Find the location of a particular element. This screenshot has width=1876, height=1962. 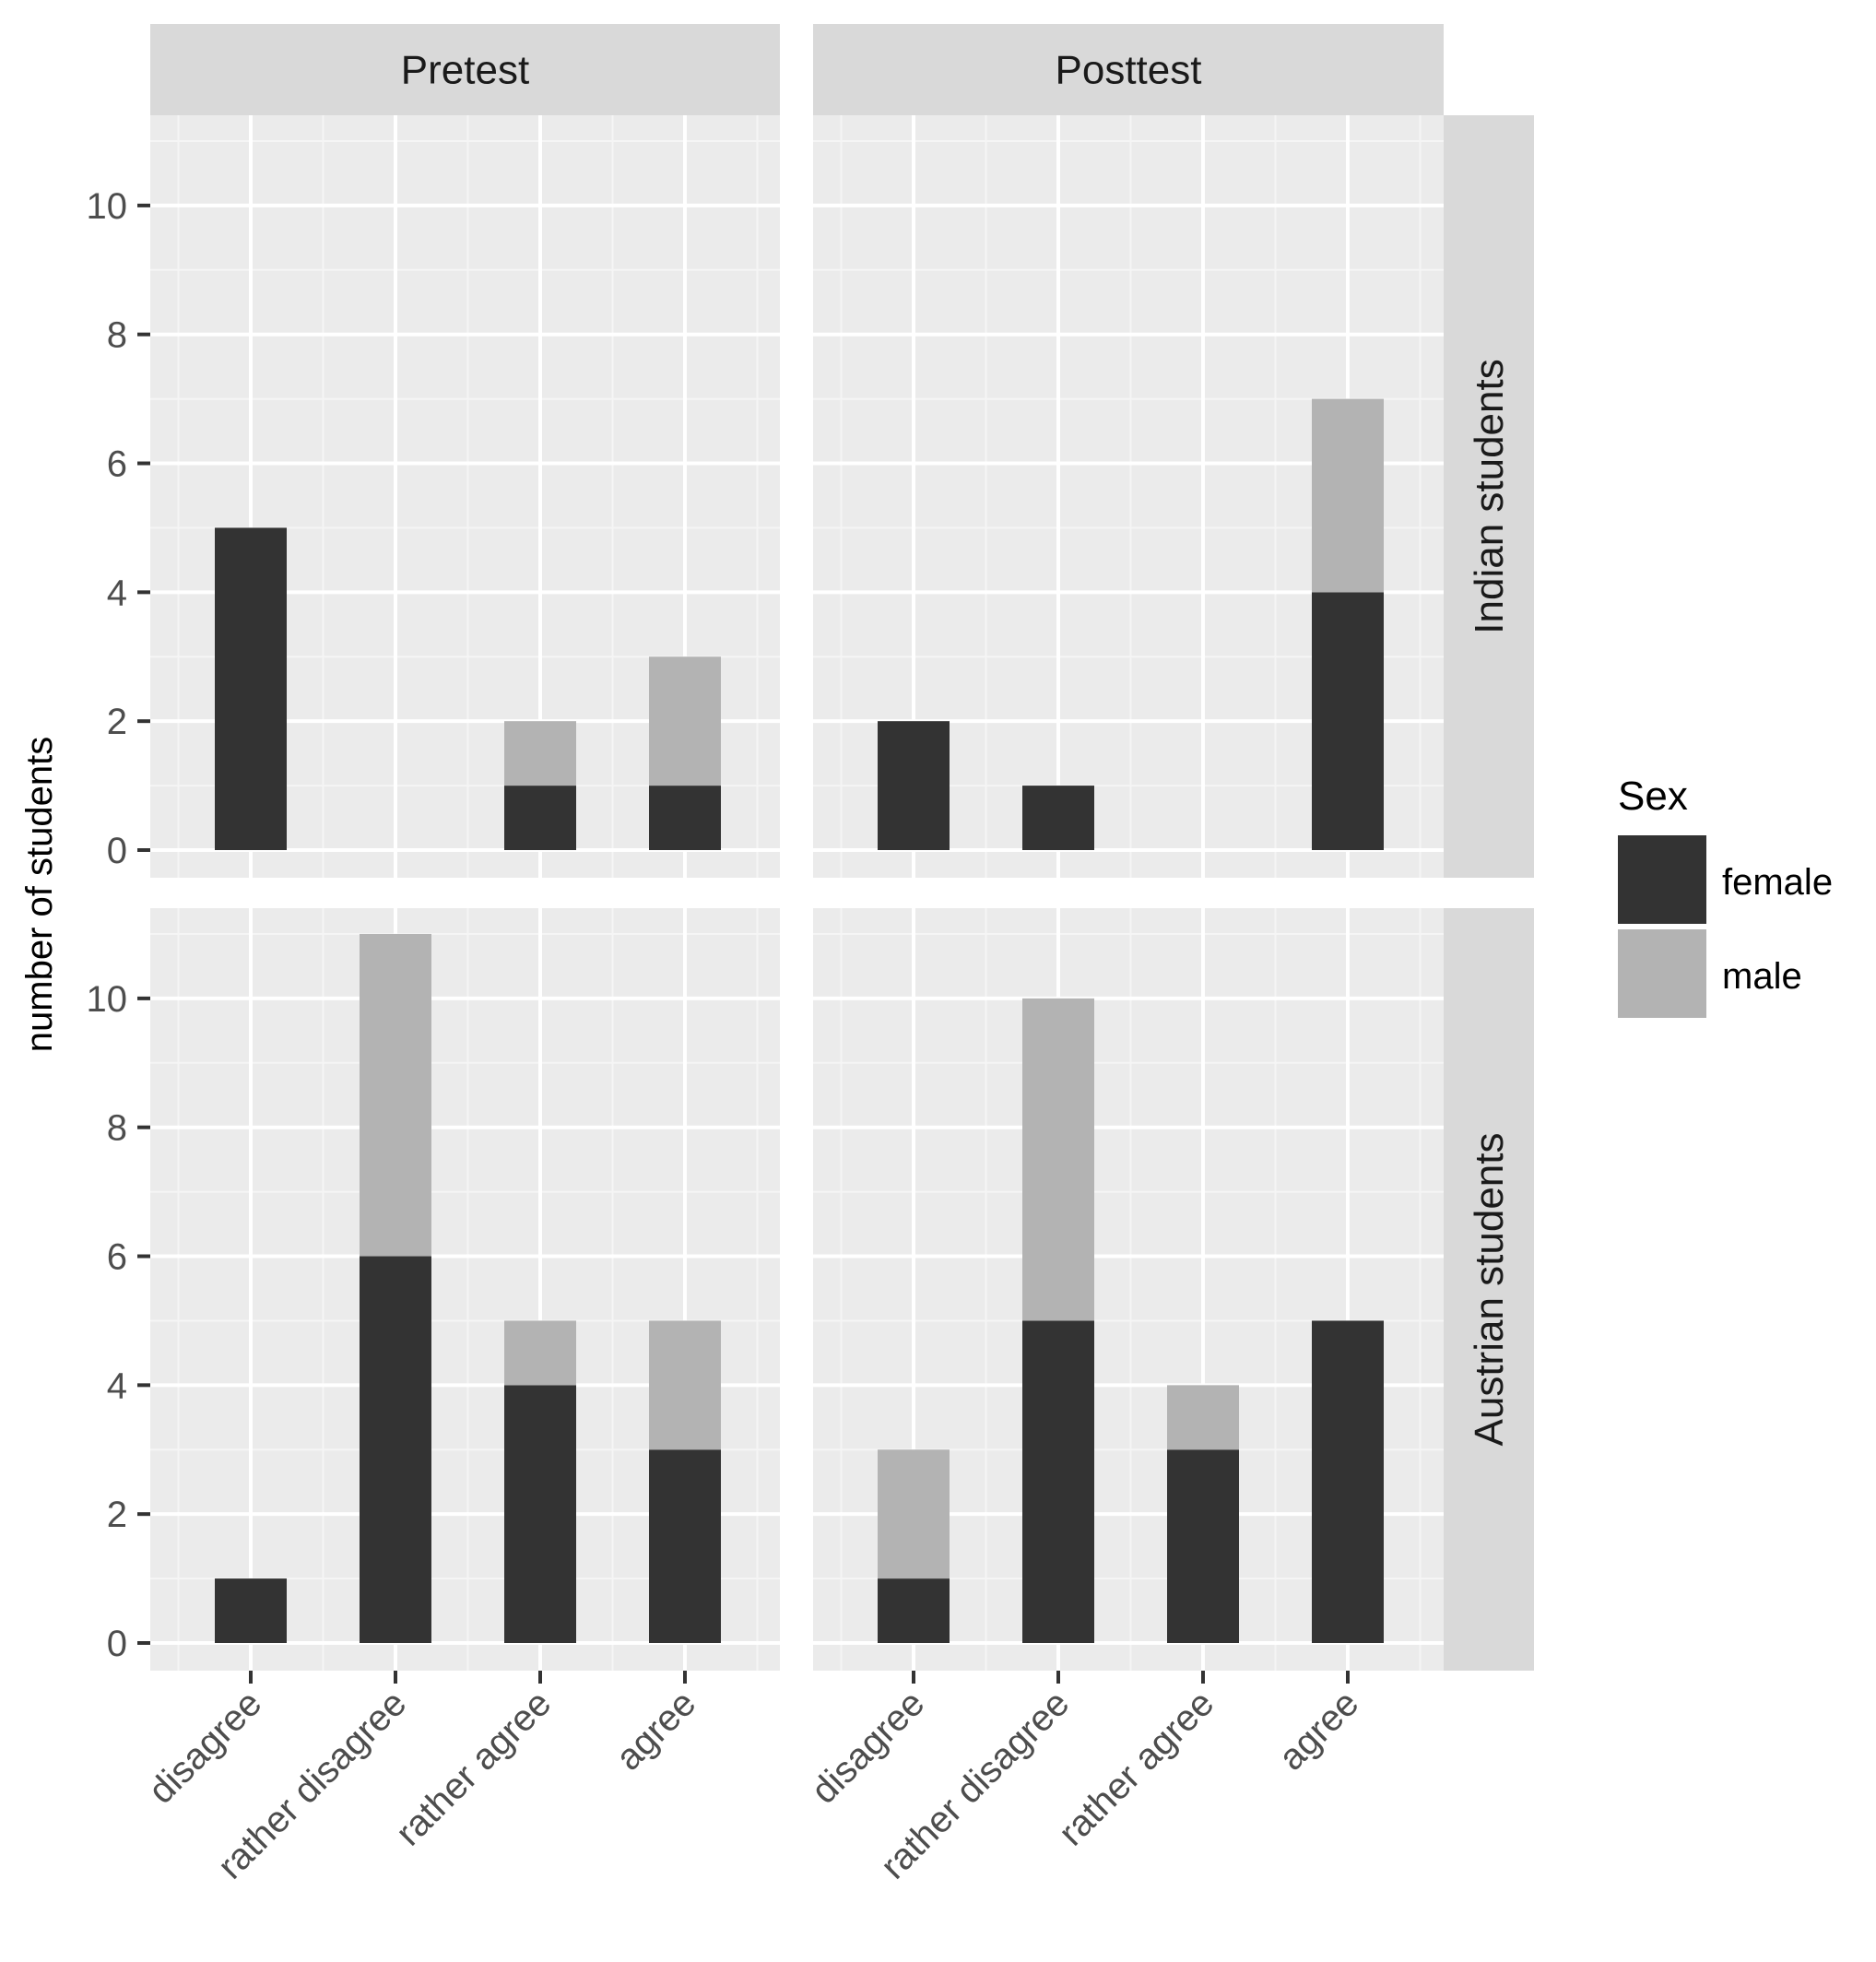

strip-label-pretest: Pretest is located at coordinates (465, 70).